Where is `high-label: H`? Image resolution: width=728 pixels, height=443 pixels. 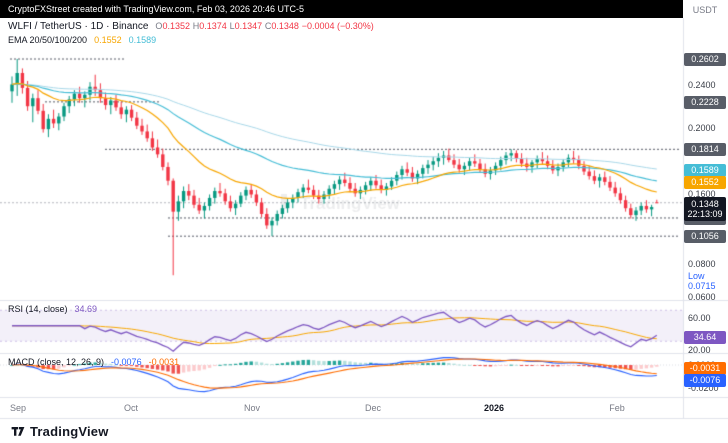
high-label: H is located at coordinates (196, 26).